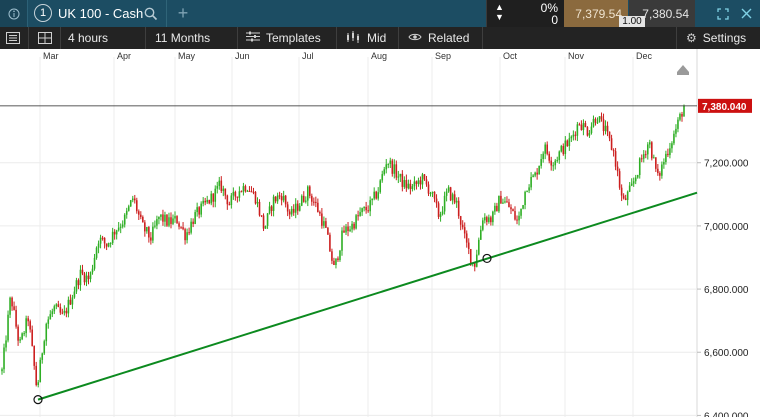 The image size is (760, 417). Describe the element at coordinates (183, 13) in the screenshot. I see `add-tab-icon: +` at that location.